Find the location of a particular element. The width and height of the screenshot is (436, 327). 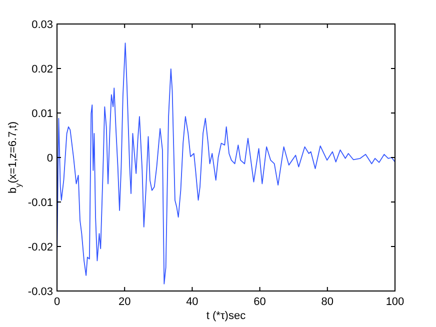

y-tick-label: -0.02 is located at coordinates (40, 248).